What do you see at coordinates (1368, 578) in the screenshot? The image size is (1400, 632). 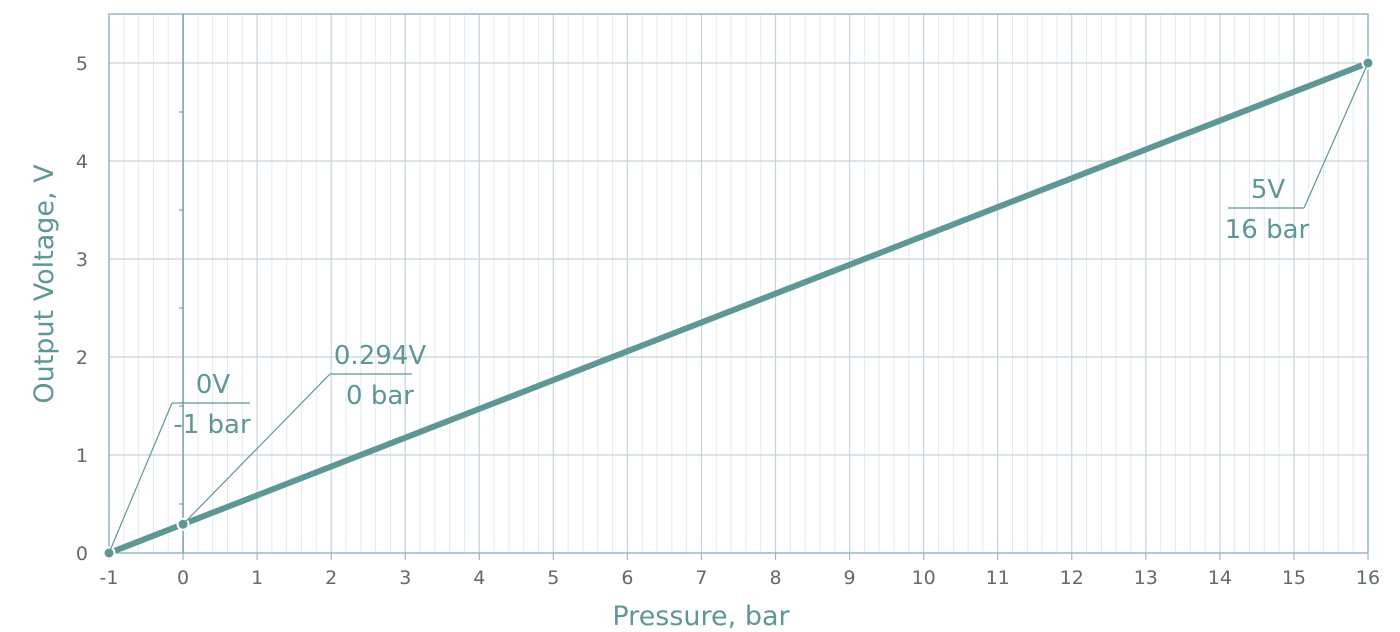 I see `x-tick-label: 16` at bounding box center [1368, 578].